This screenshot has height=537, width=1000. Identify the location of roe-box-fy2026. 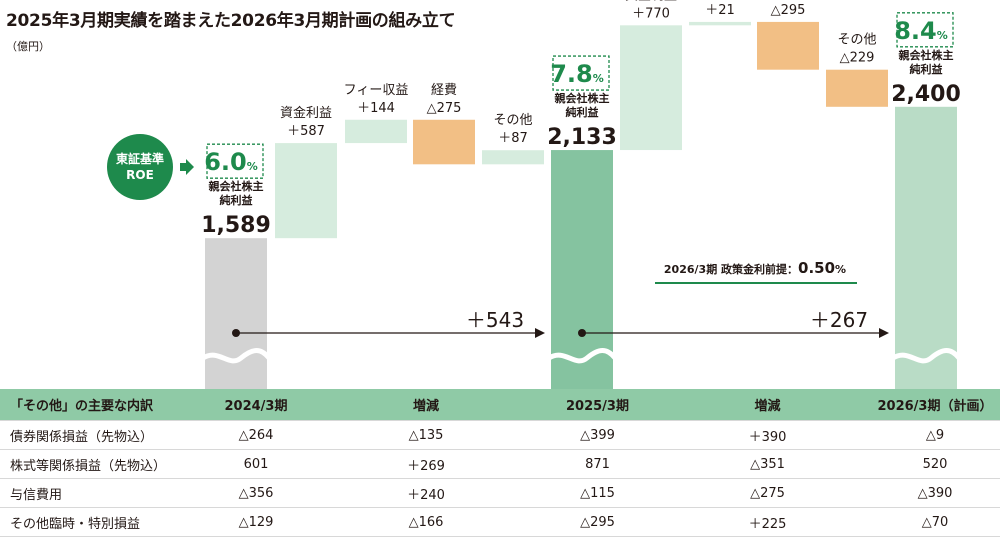
(925, 30).